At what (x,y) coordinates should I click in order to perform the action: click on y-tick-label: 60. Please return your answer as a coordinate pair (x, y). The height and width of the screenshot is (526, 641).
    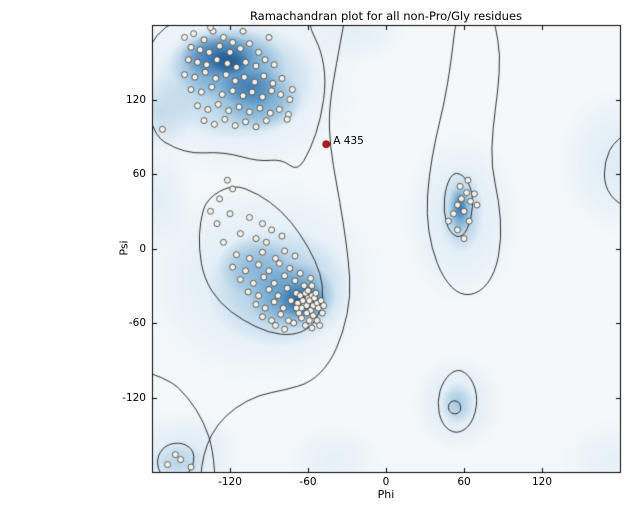
    Looking at the image, I should click on (139, 174).